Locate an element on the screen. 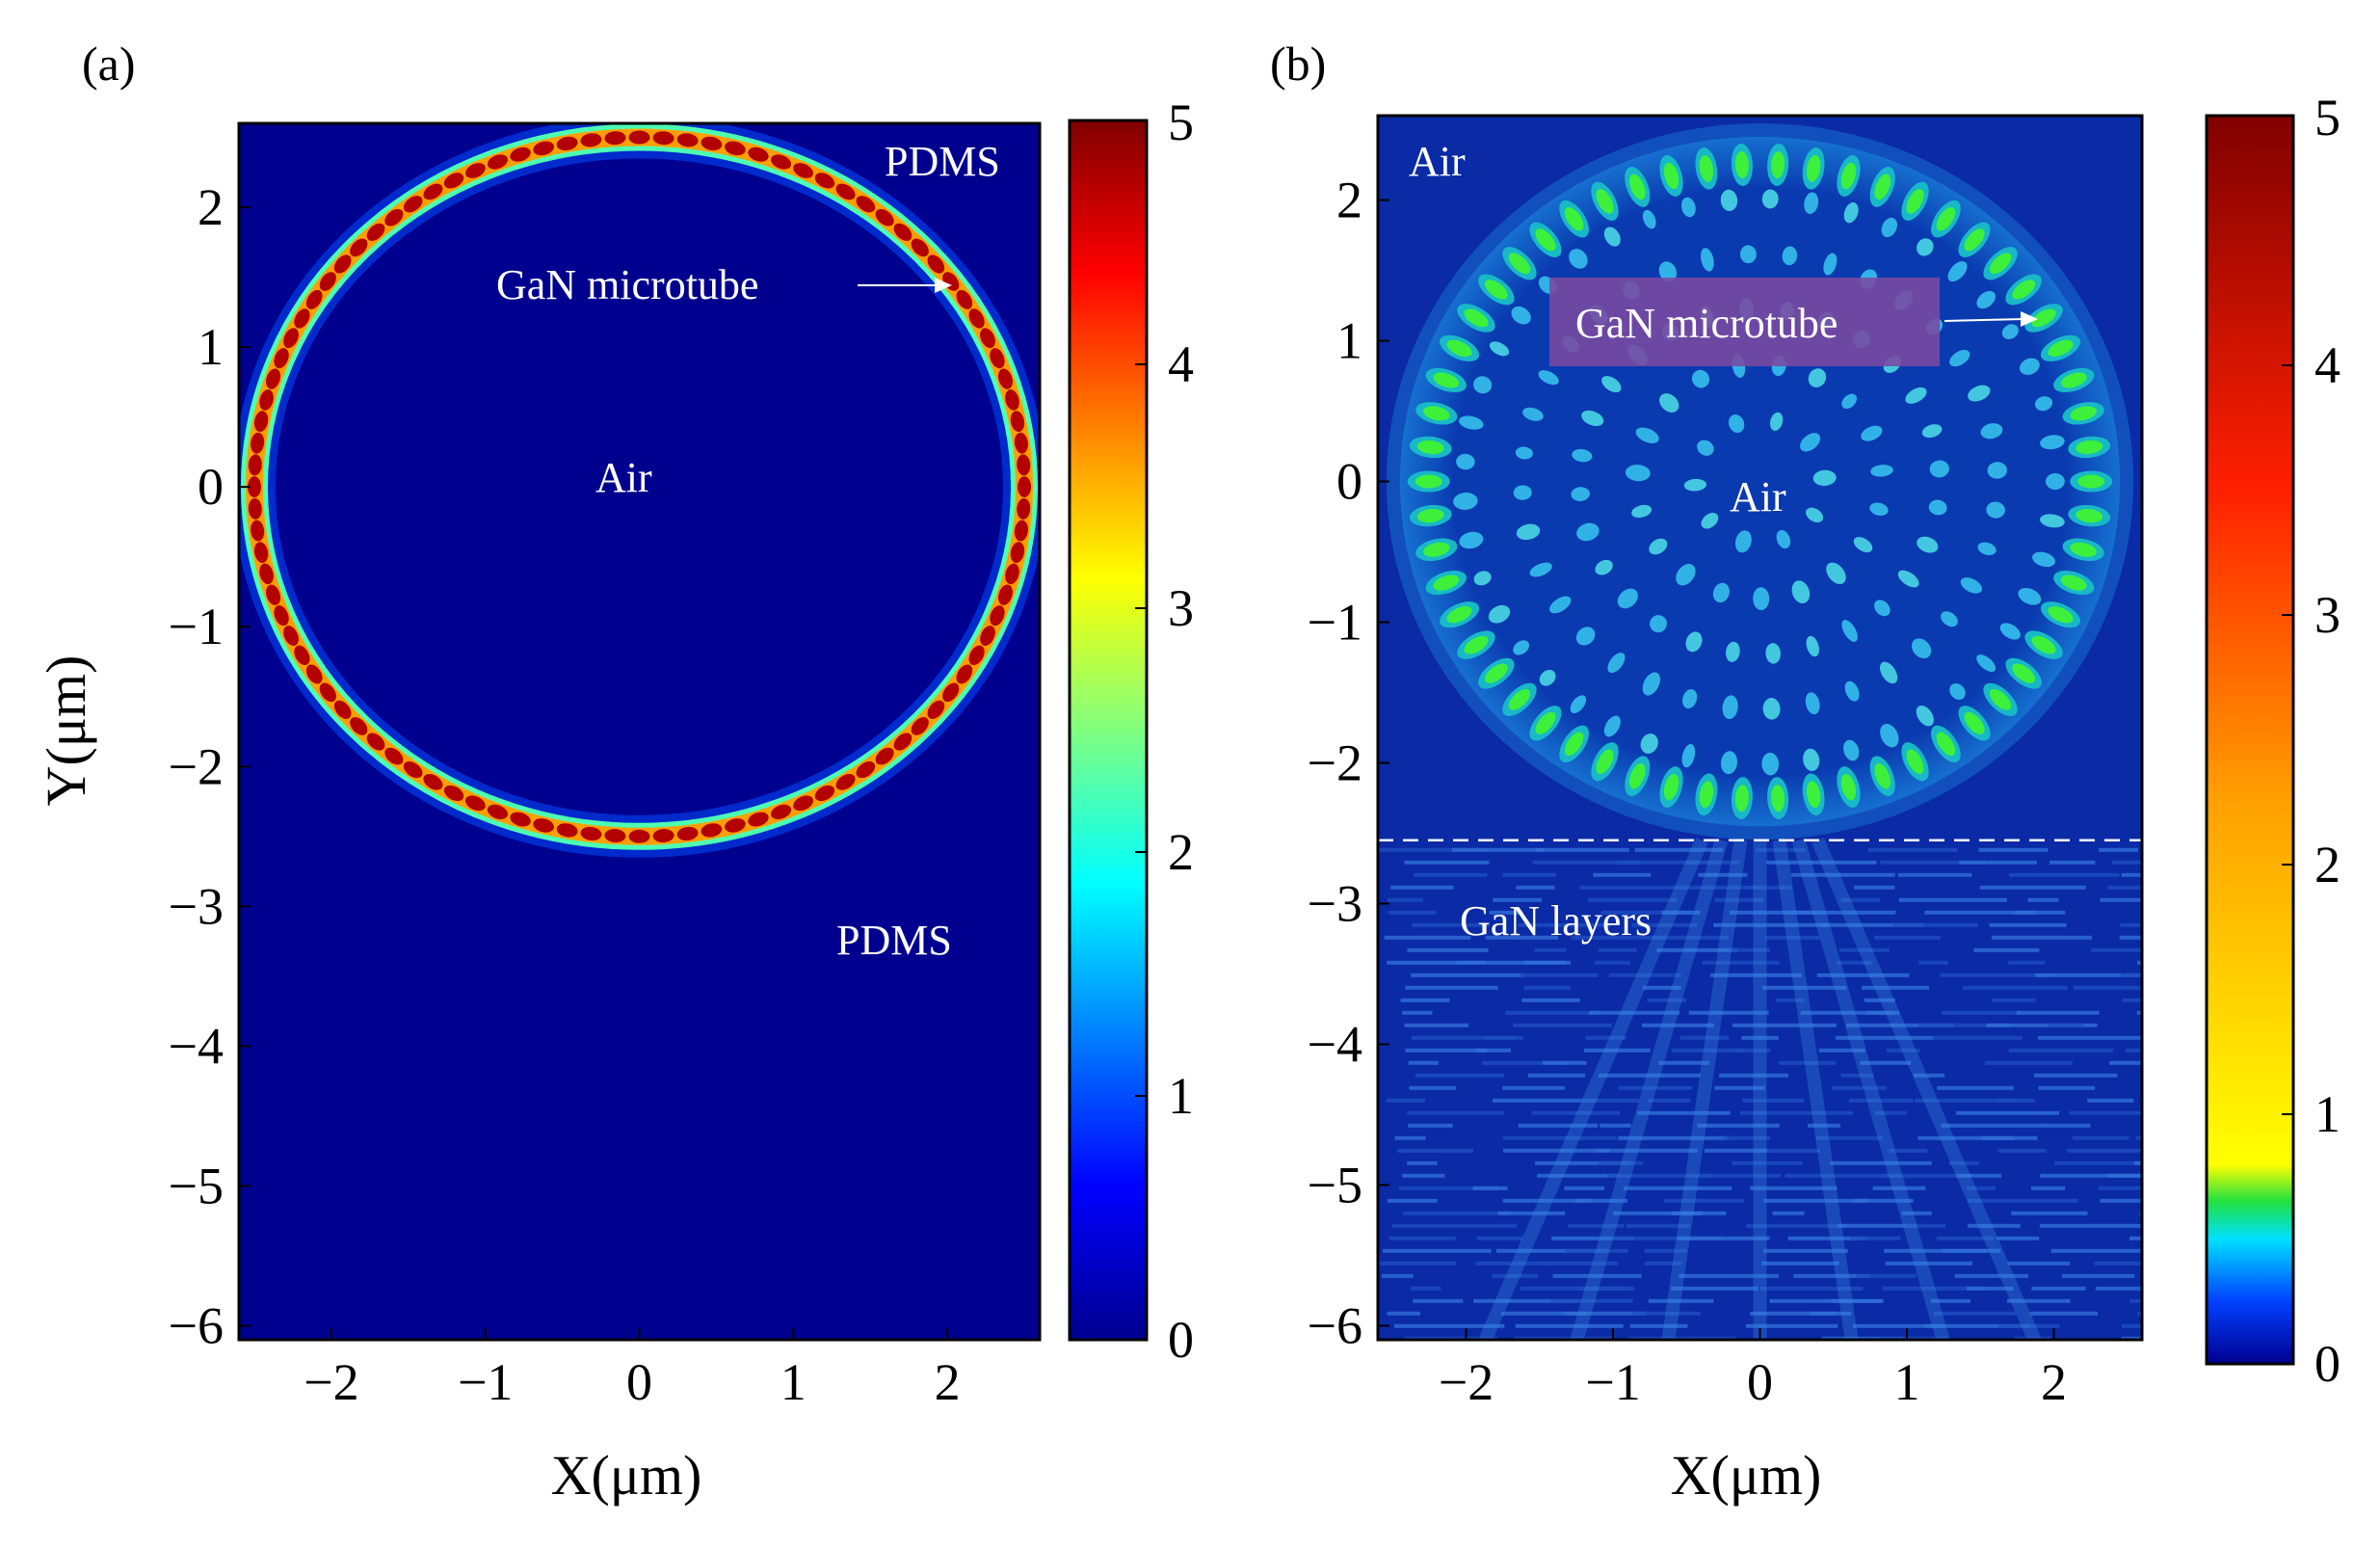 This screenshot has height=1547, width=2380. panel-b-xlabel: X(μm) is located at coordinates (1747, 1475).